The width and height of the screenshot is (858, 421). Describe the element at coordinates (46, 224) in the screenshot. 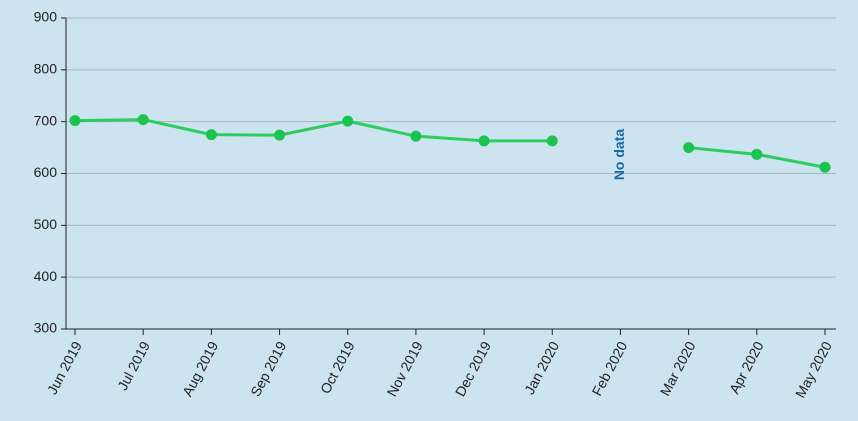

I see `y-tick-label: 500` at that location.